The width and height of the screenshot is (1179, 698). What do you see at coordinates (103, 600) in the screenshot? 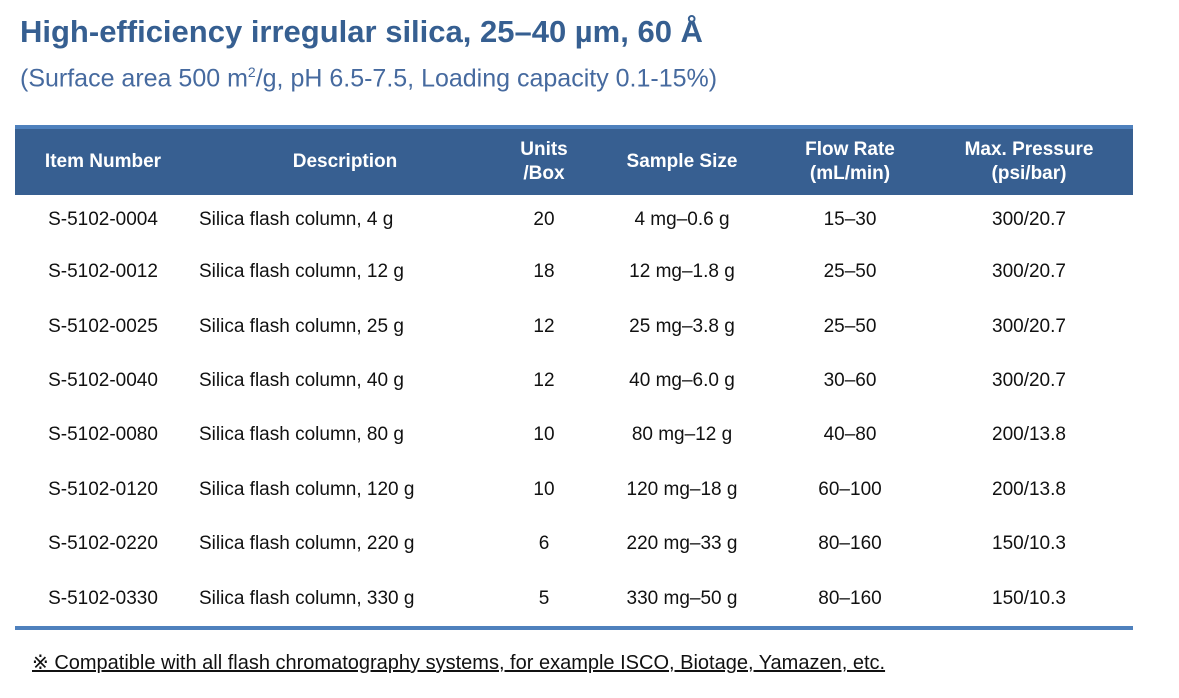
I see `cell-item-number: S-5102-0330` at bounding box center [103, 600].